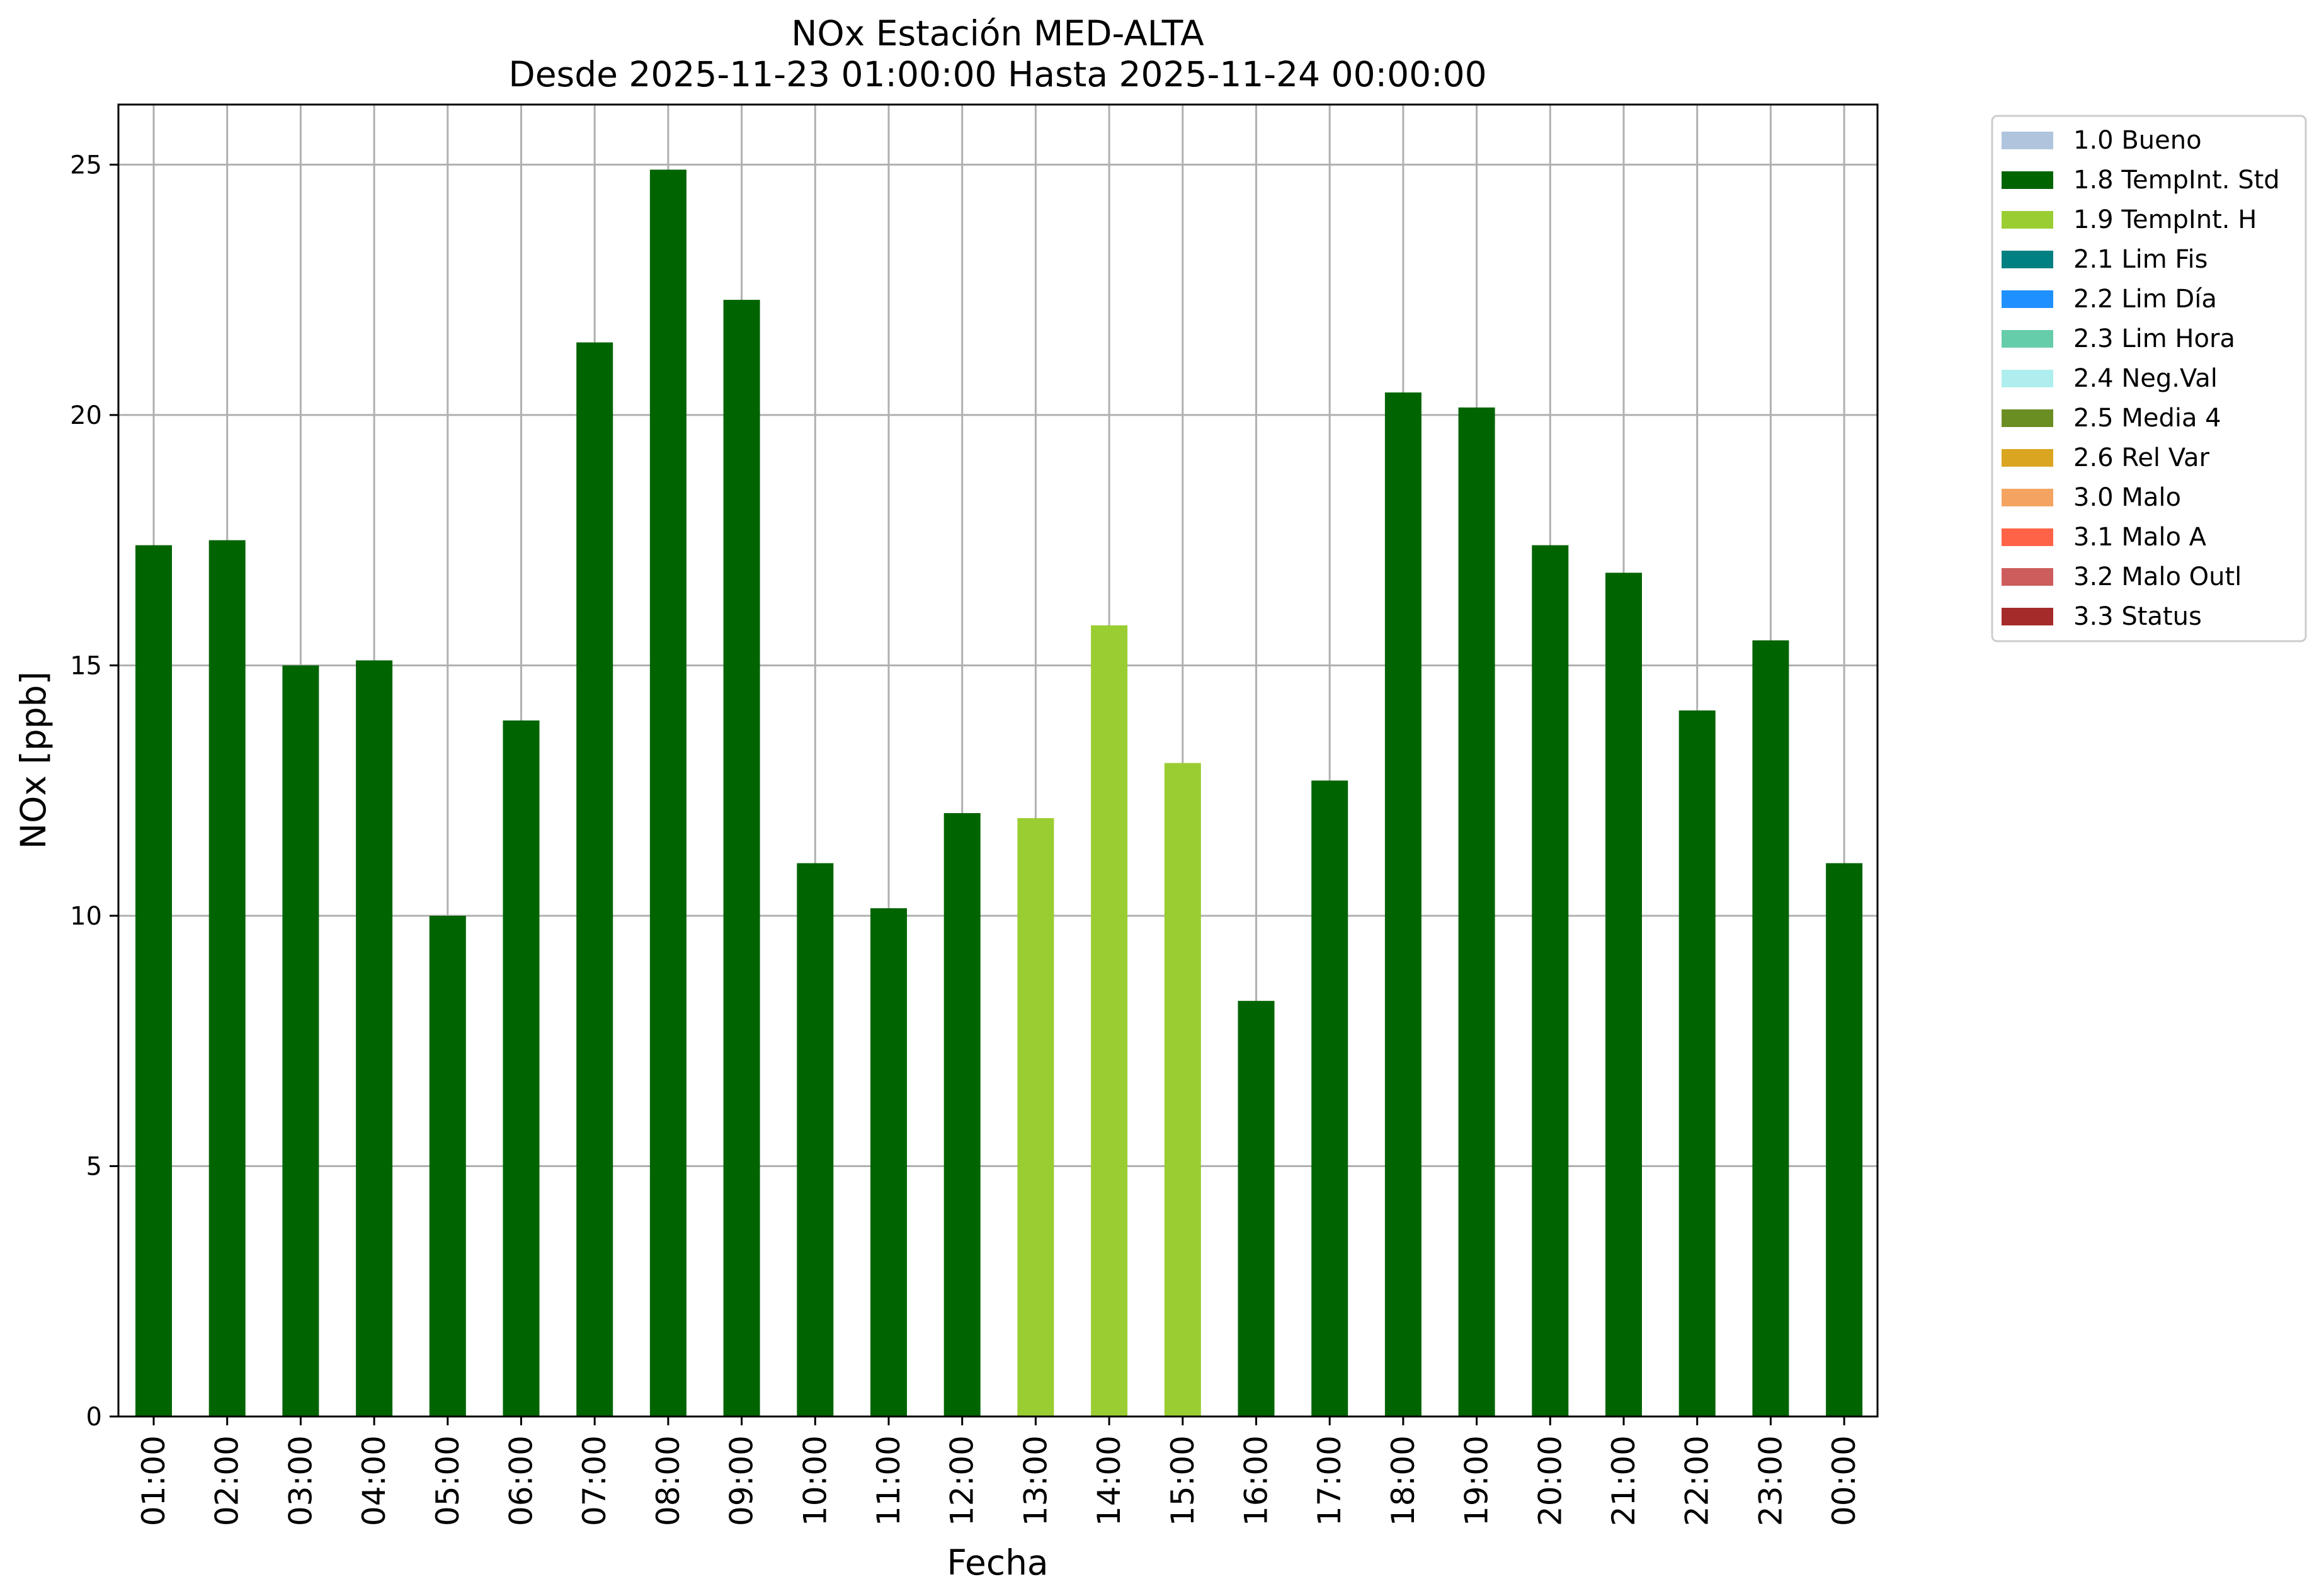 The image size is (2319, 1596). I want to click on y-tick-label: 25, so click(86, 165).